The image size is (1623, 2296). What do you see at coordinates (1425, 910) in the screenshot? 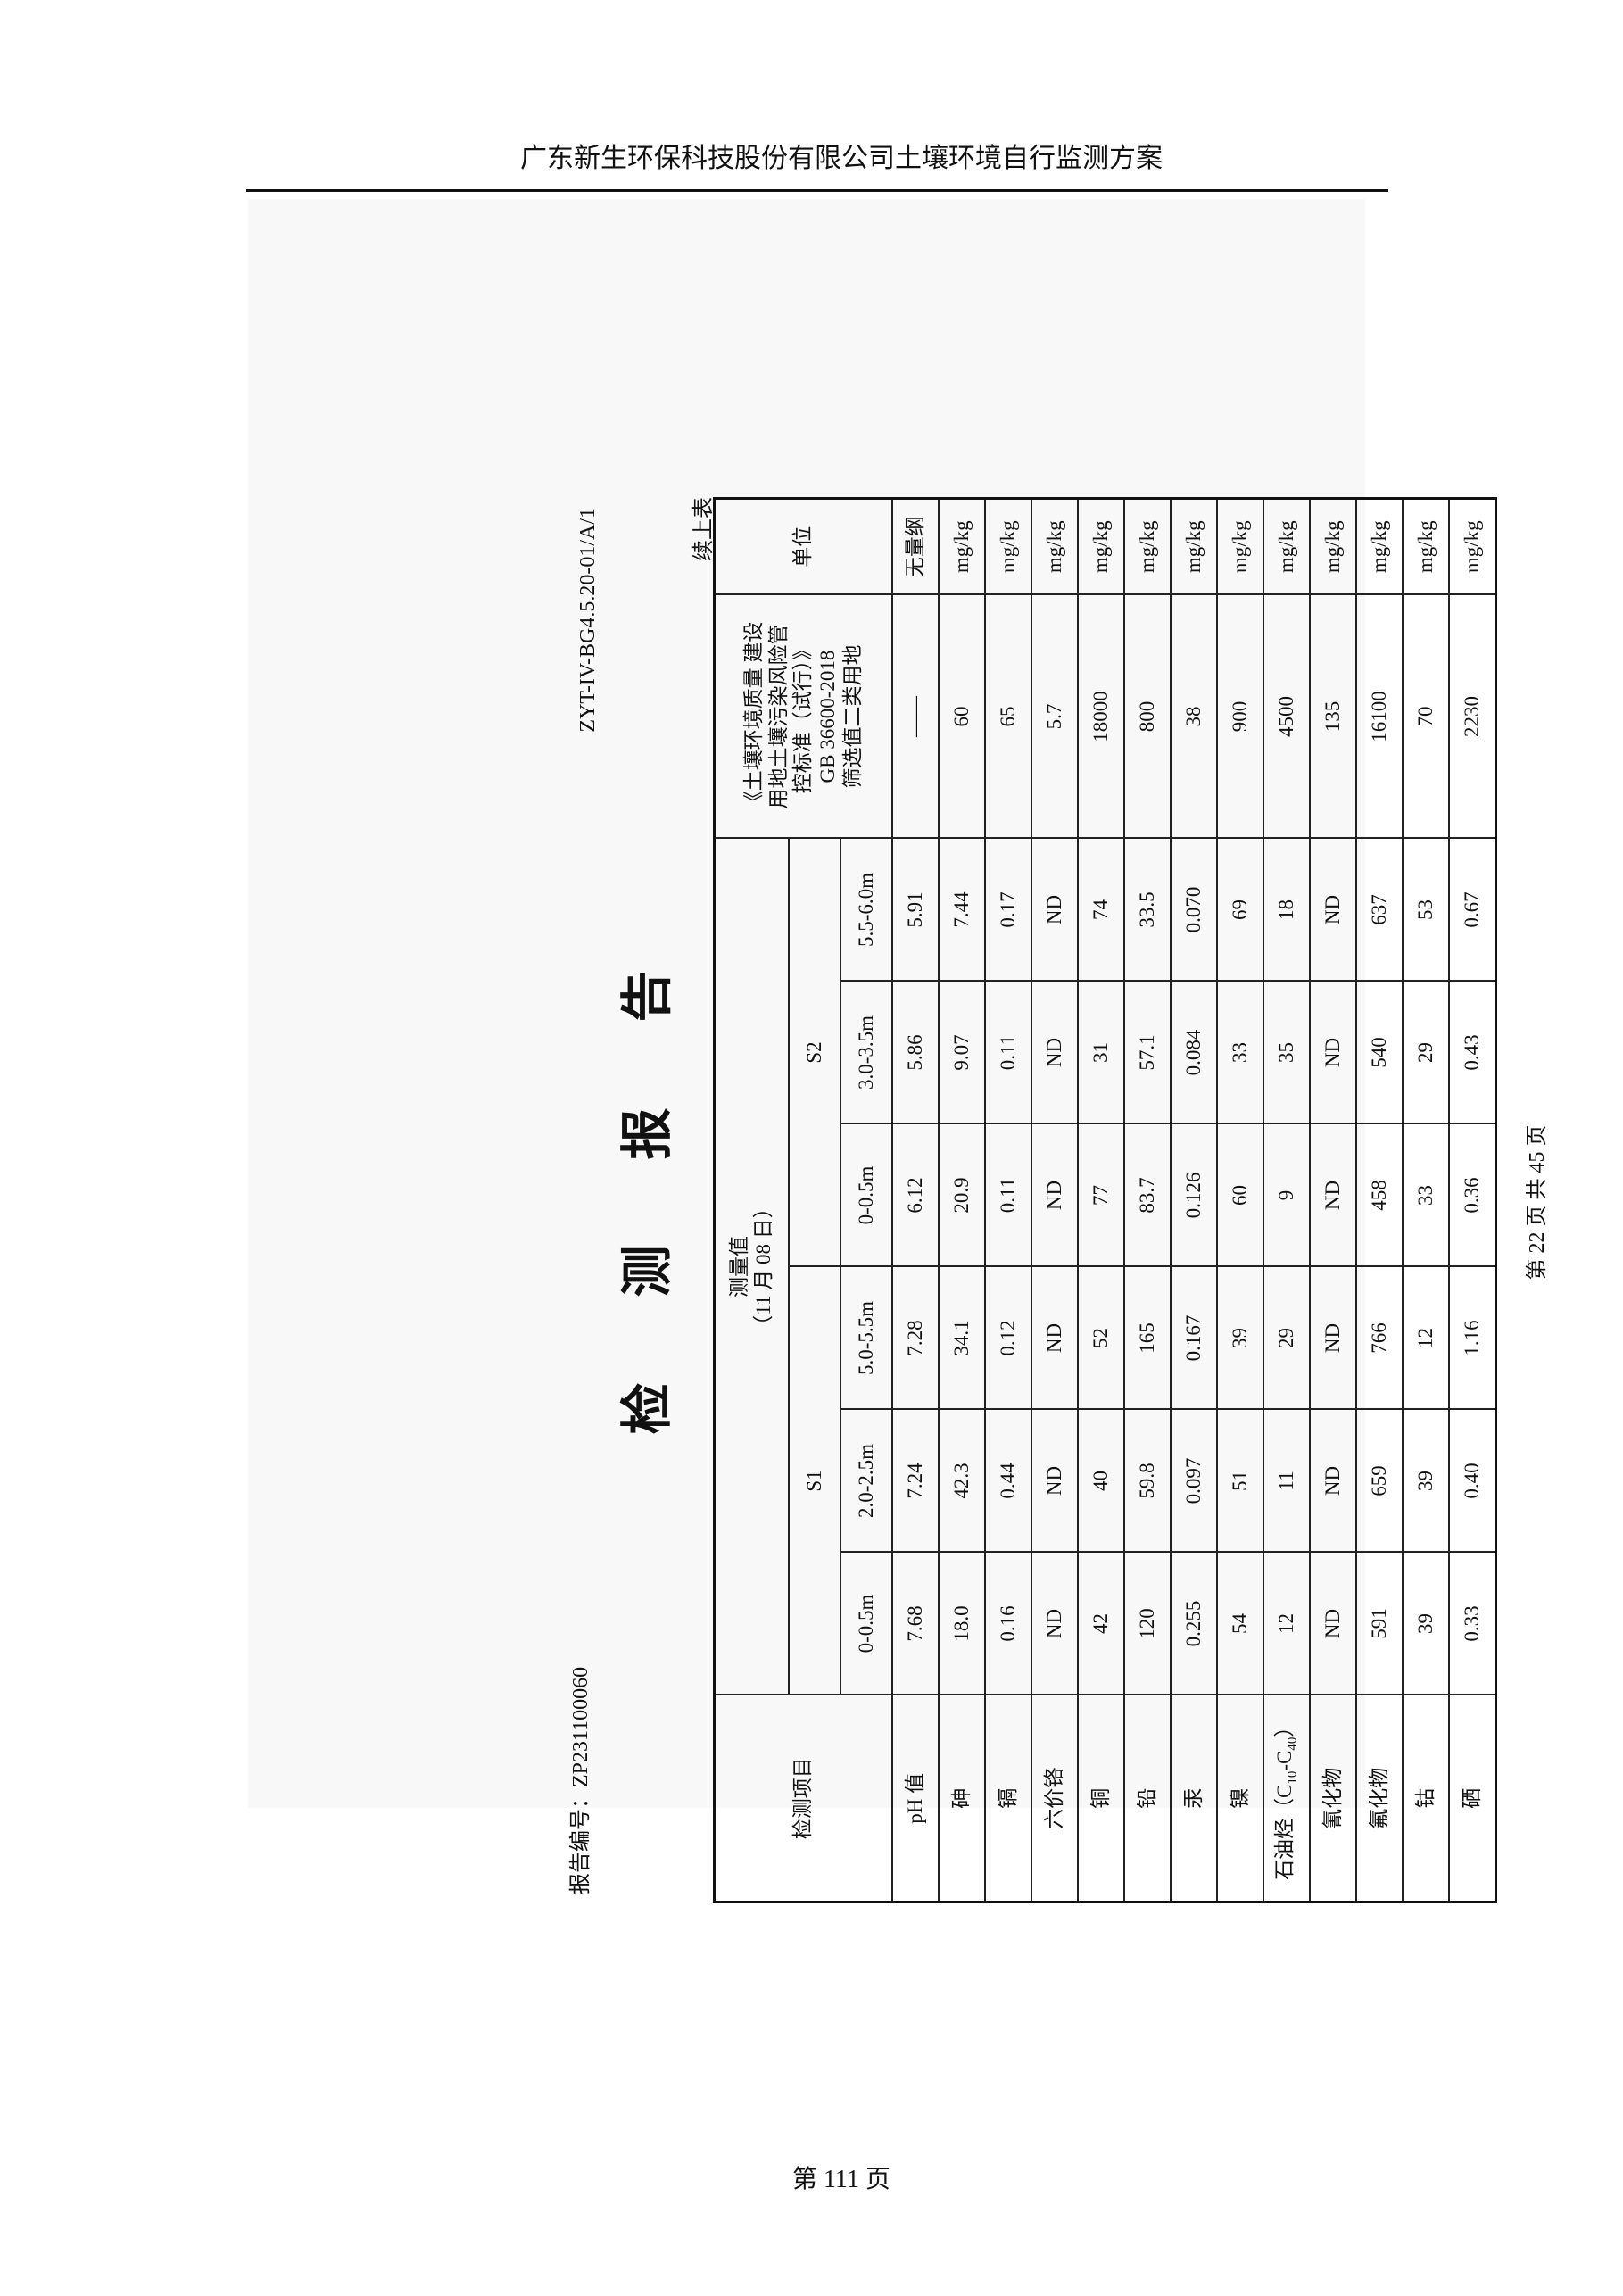
I see `measured-value: 53` at bounding box center [1425, 910].